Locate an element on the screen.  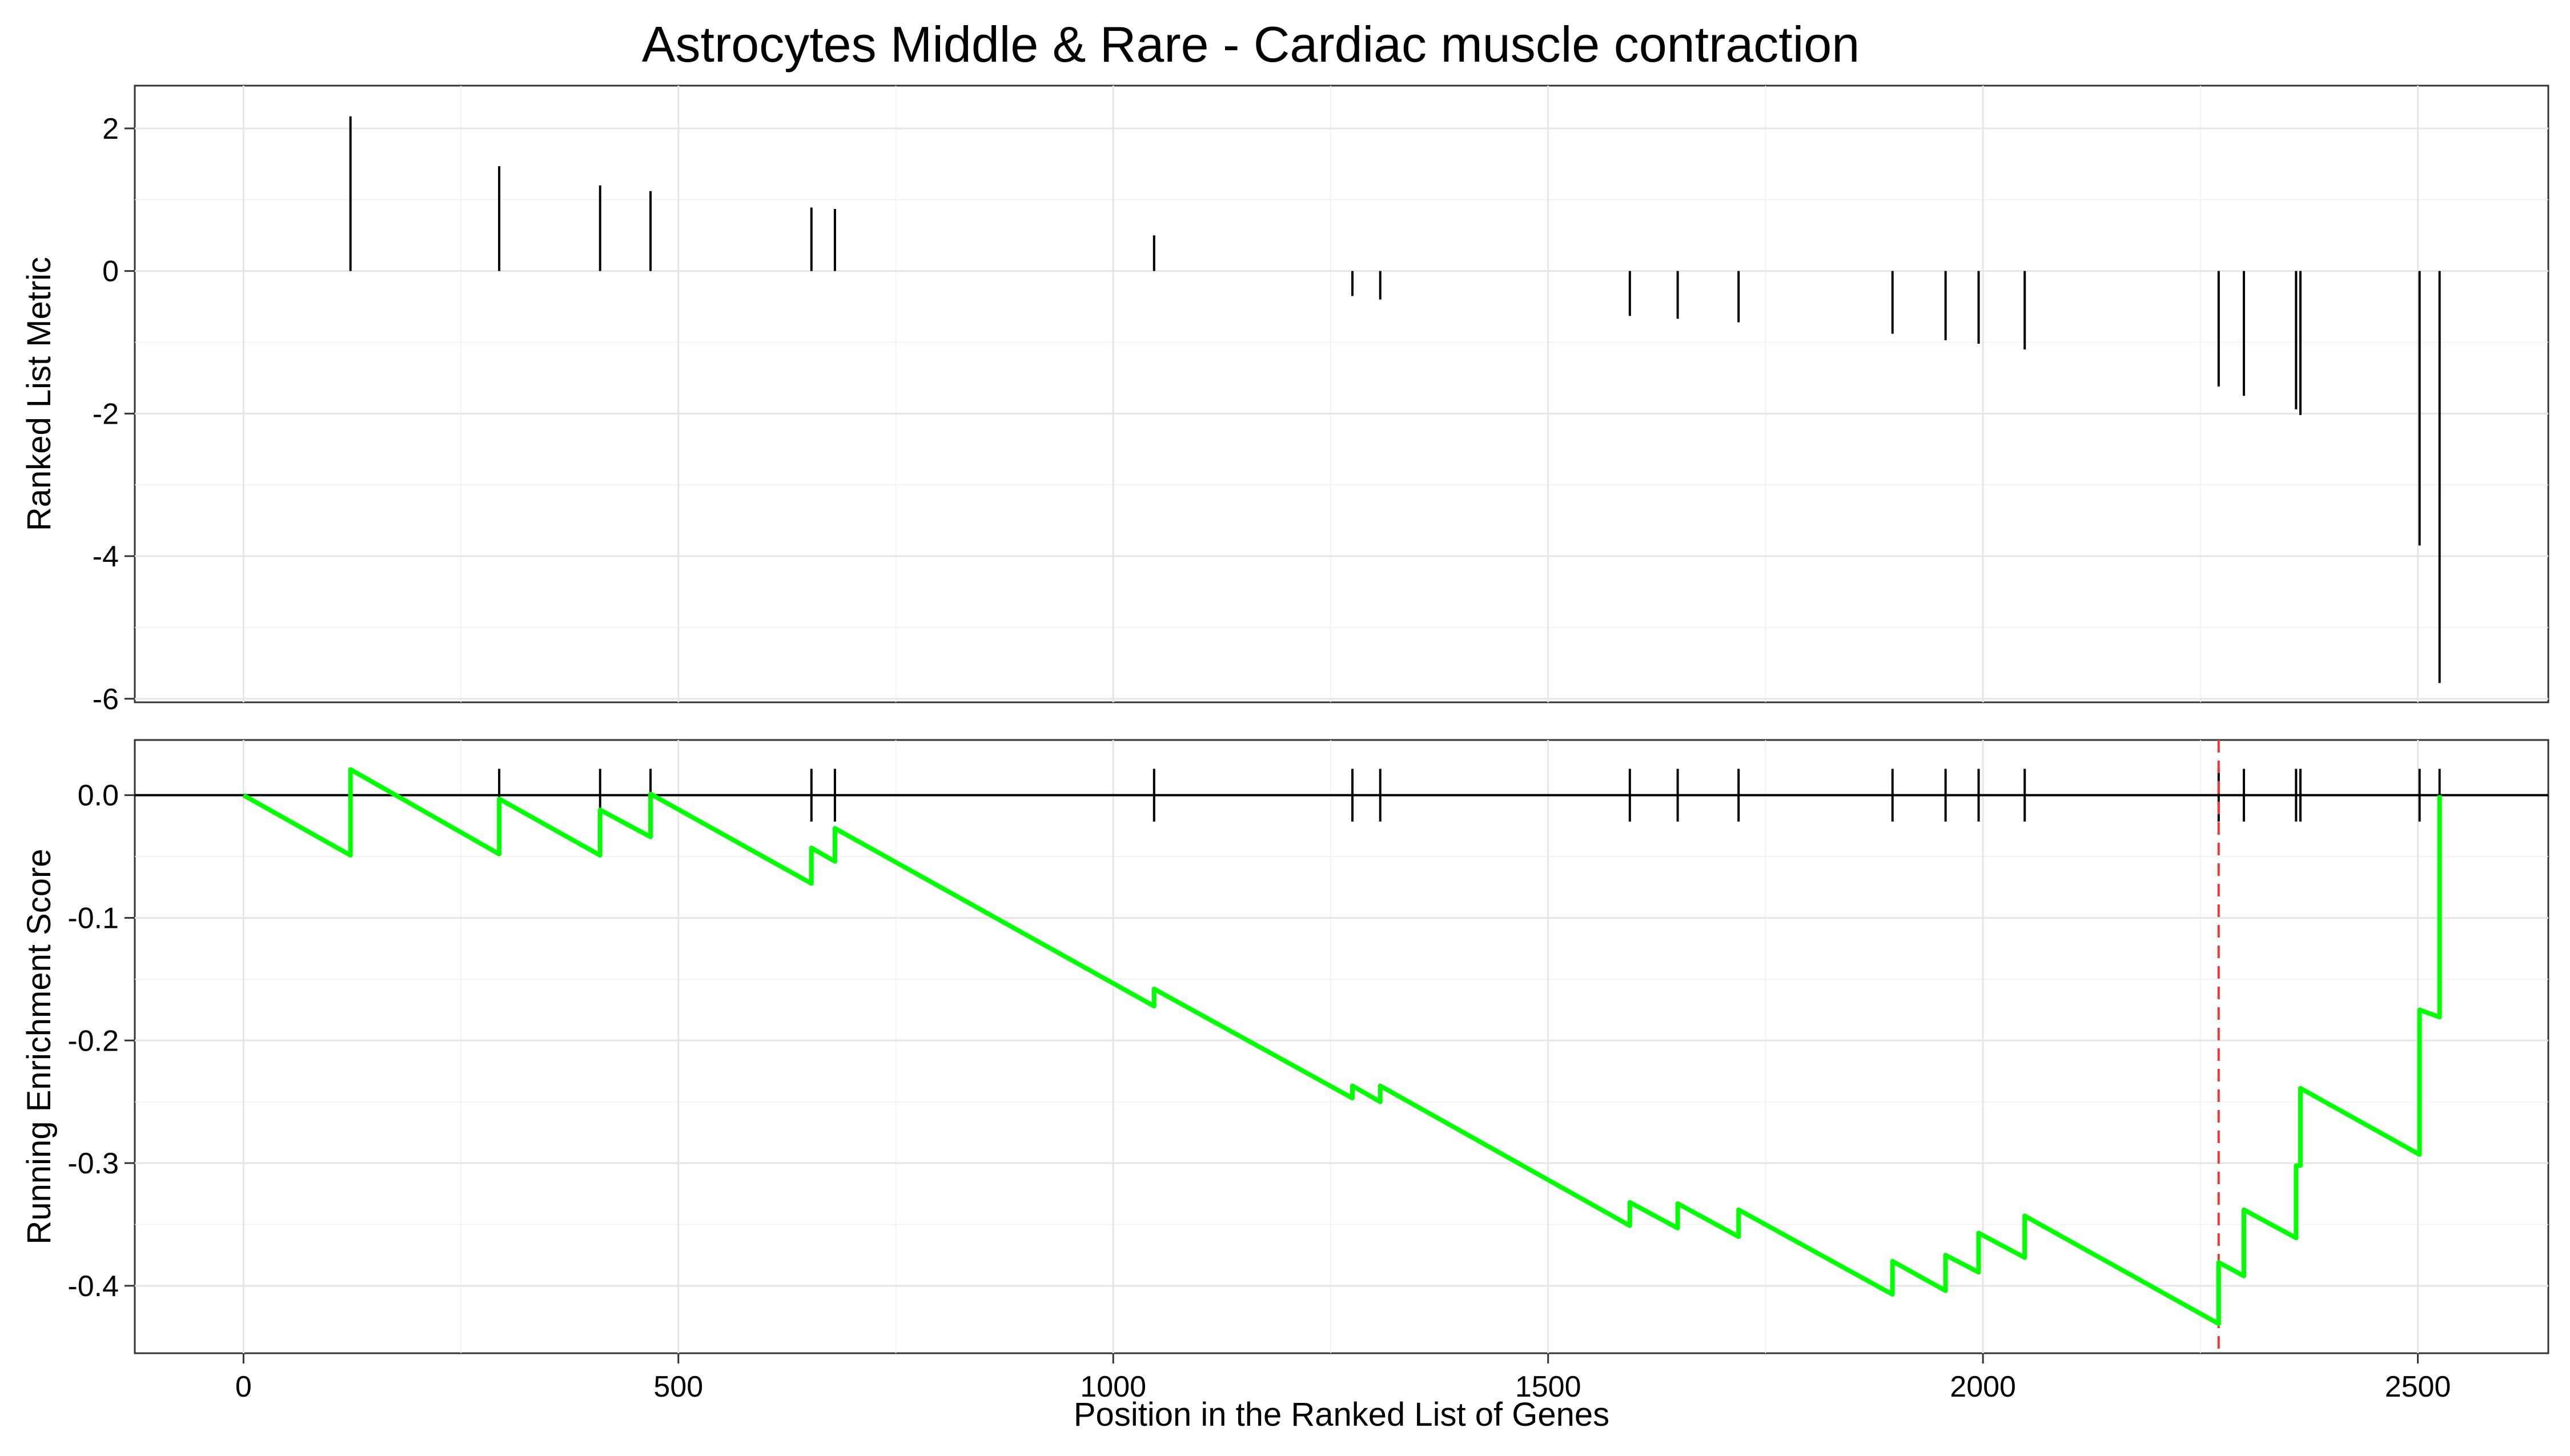
metric-y-axis: 2 0 -2 -4 -6 is located at coordinates (114, 414).